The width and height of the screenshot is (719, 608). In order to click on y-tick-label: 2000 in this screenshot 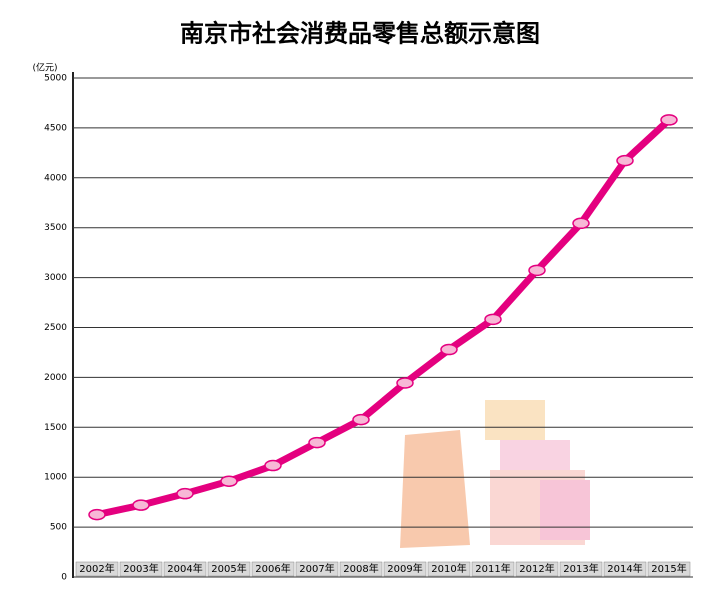, I will do `click(55, 378)`.